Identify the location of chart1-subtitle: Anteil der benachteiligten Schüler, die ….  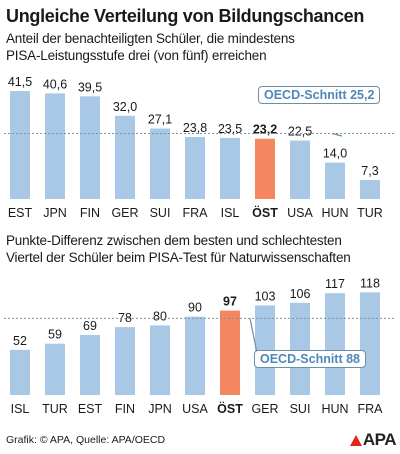
(150, 47).